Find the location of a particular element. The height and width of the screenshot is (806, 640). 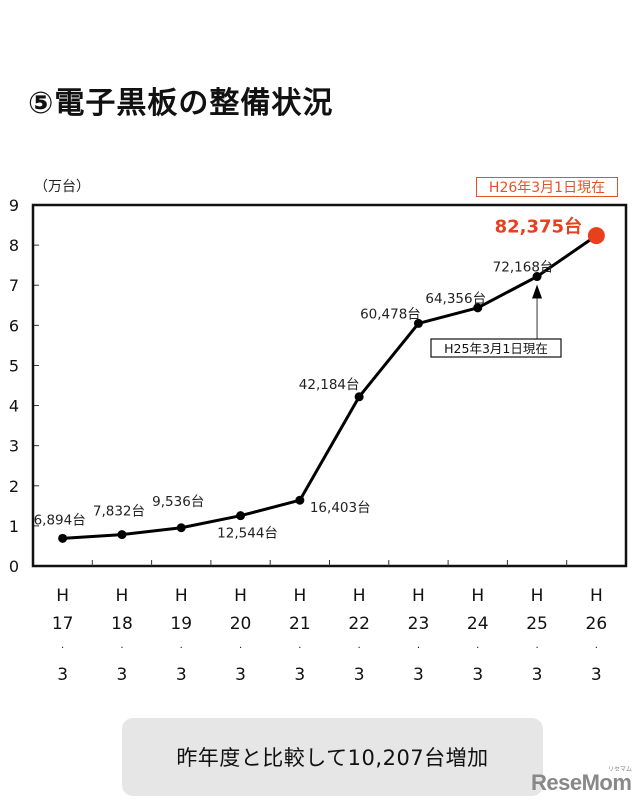

data-label: 42,184台 is located at coordinates (329, 385).